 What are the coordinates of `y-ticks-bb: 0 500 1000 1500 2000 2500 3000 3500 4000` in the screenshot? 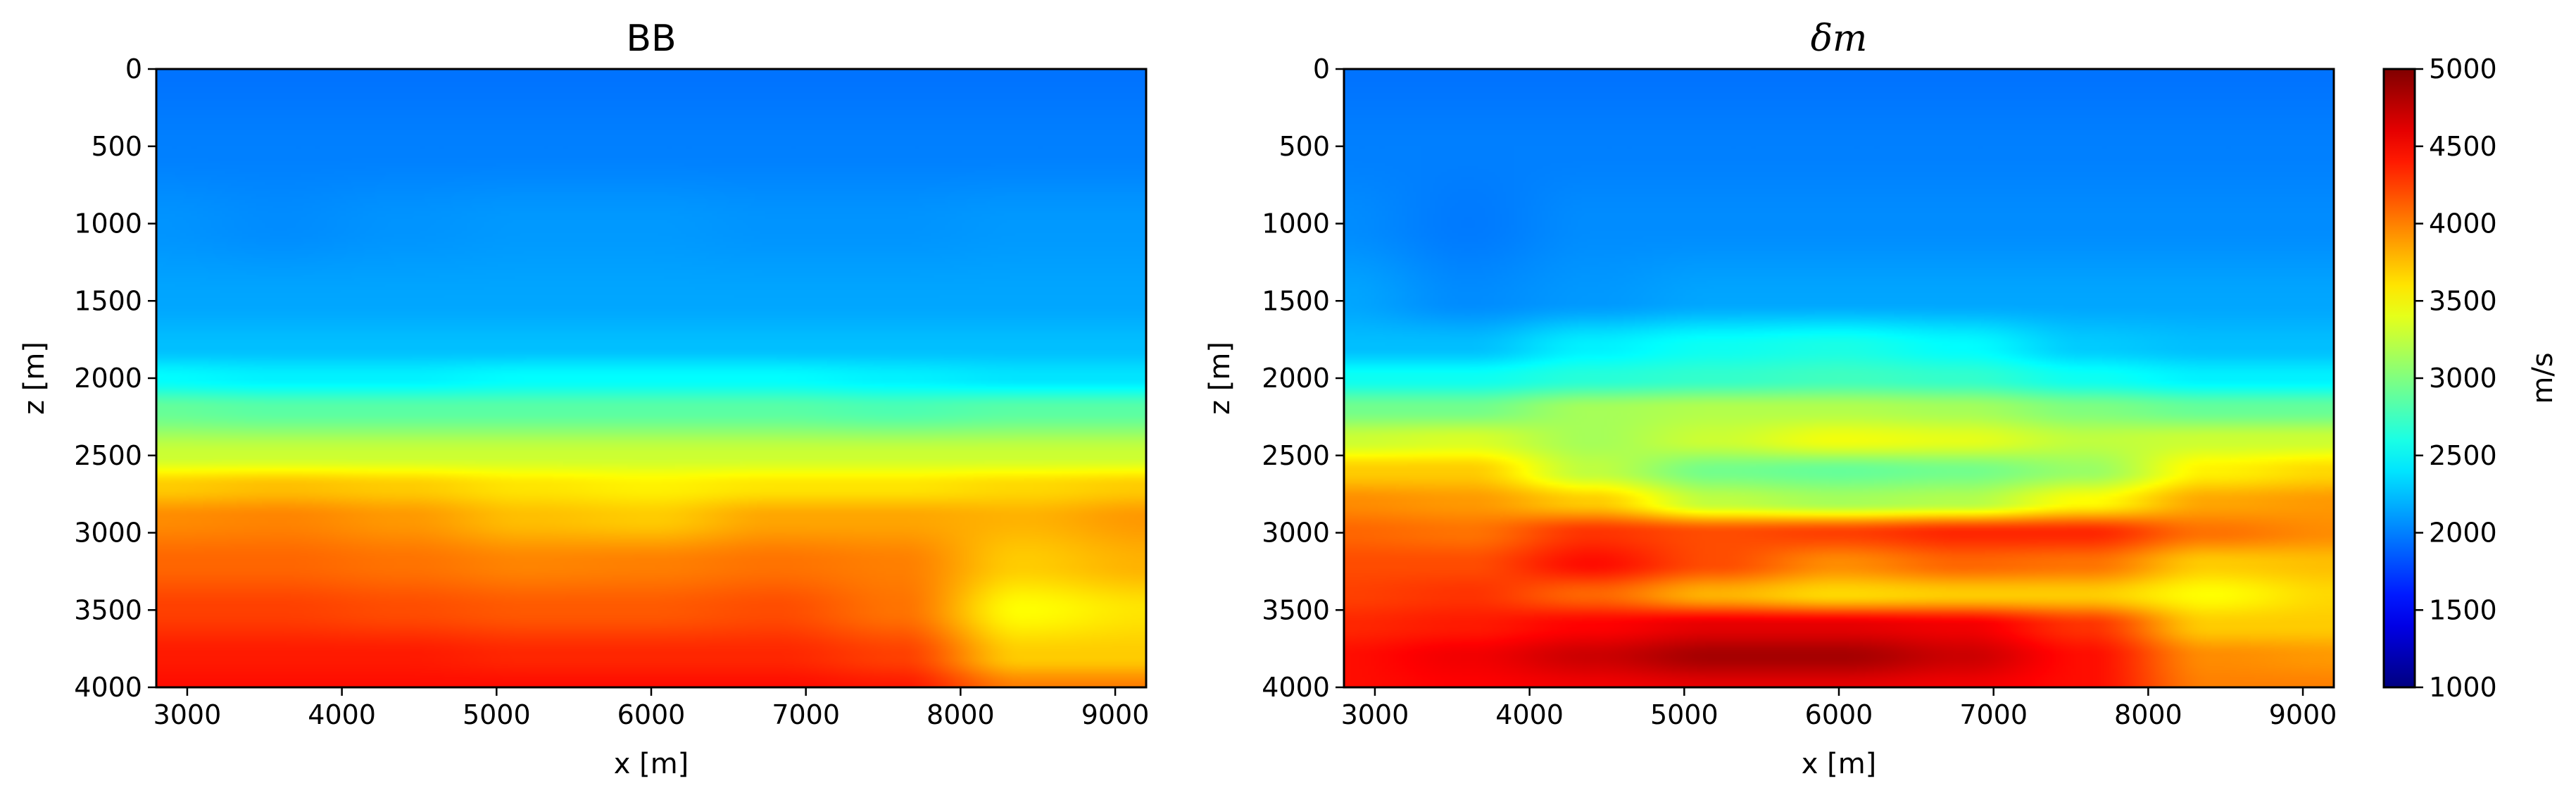 It's located at (115, 378).